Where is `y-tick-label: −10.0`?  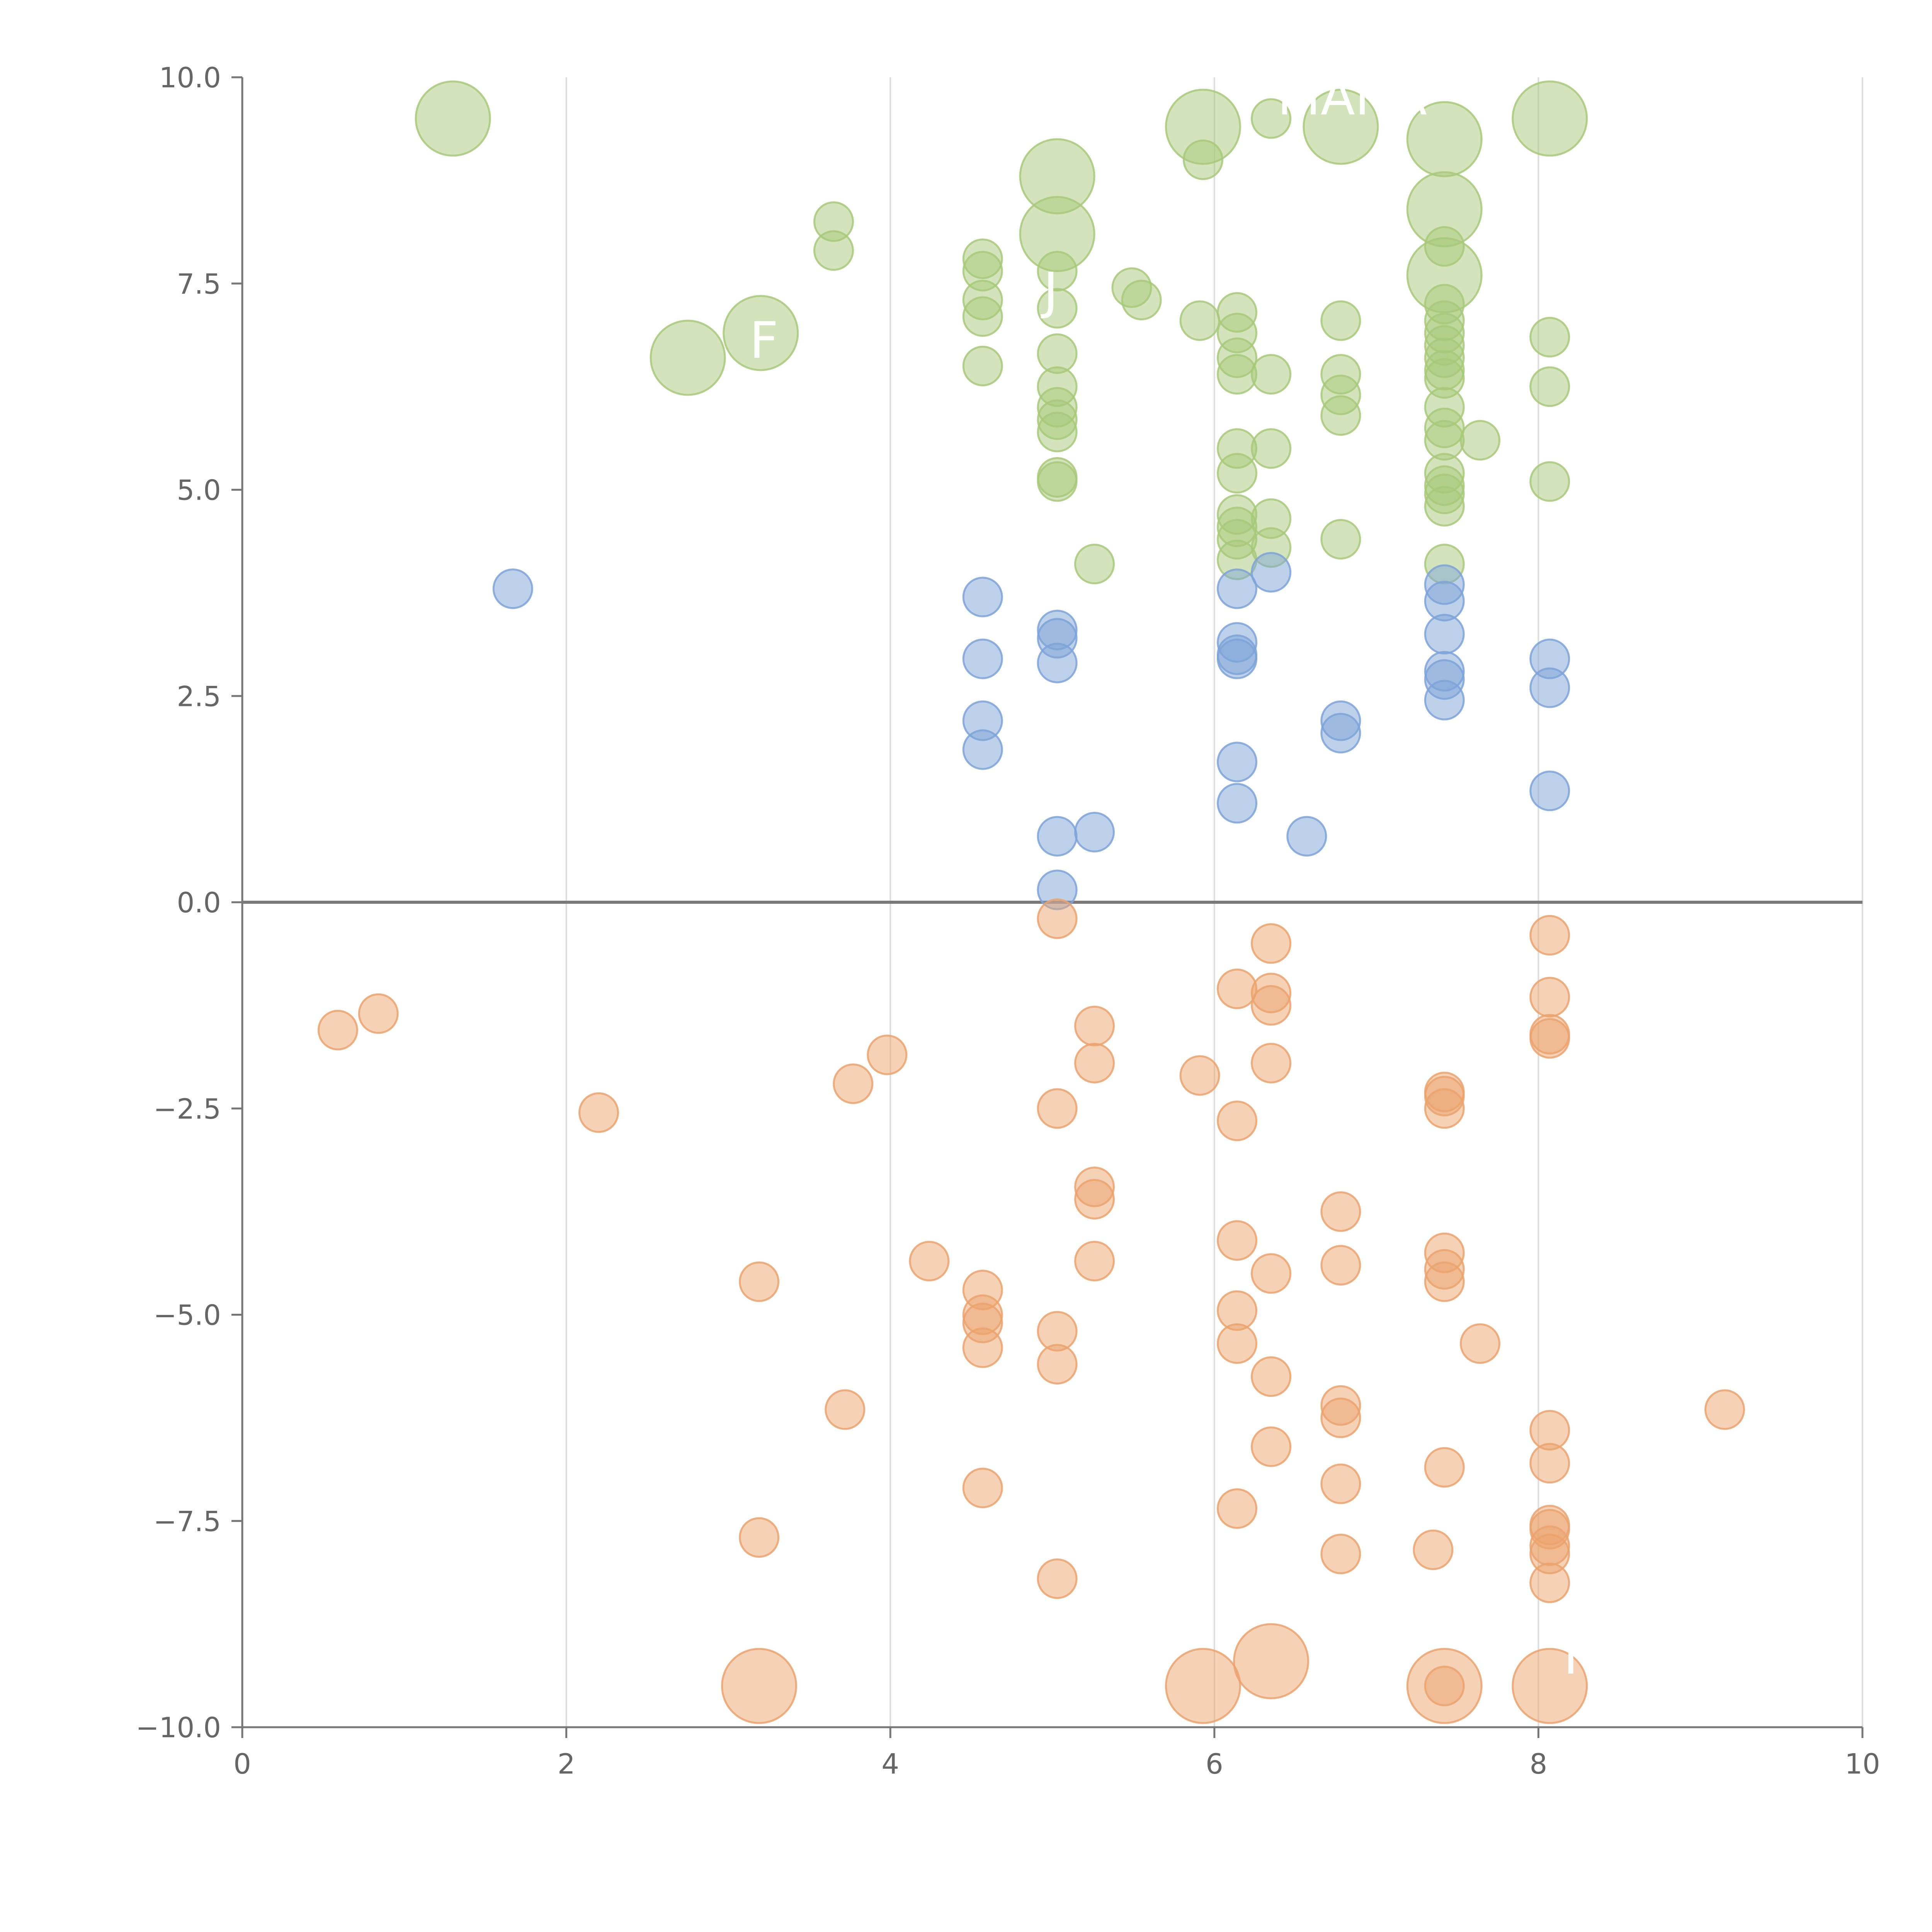 y-tick-label: −10.0 is located at coordinates (178, 1728).